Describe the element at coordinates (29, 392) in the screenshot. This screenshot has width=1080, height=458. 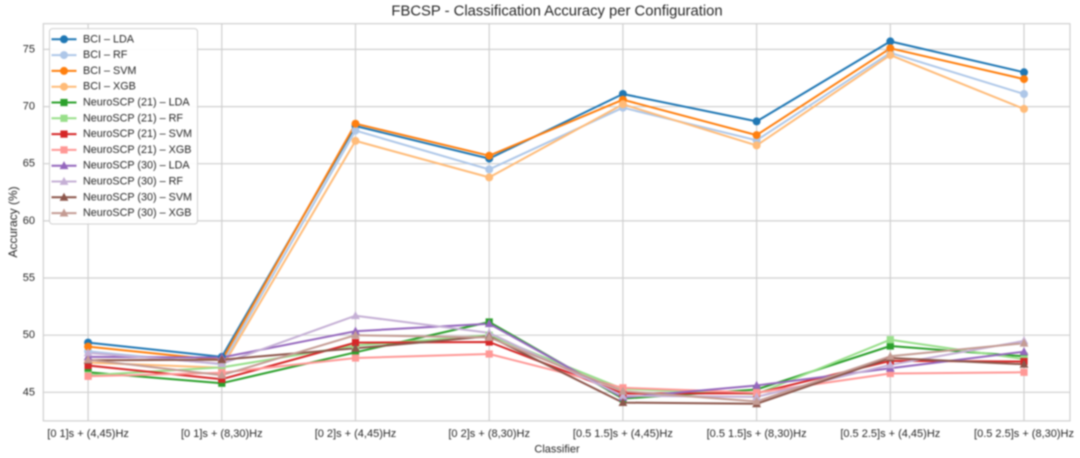
I see `svg-text: 45` at that location.